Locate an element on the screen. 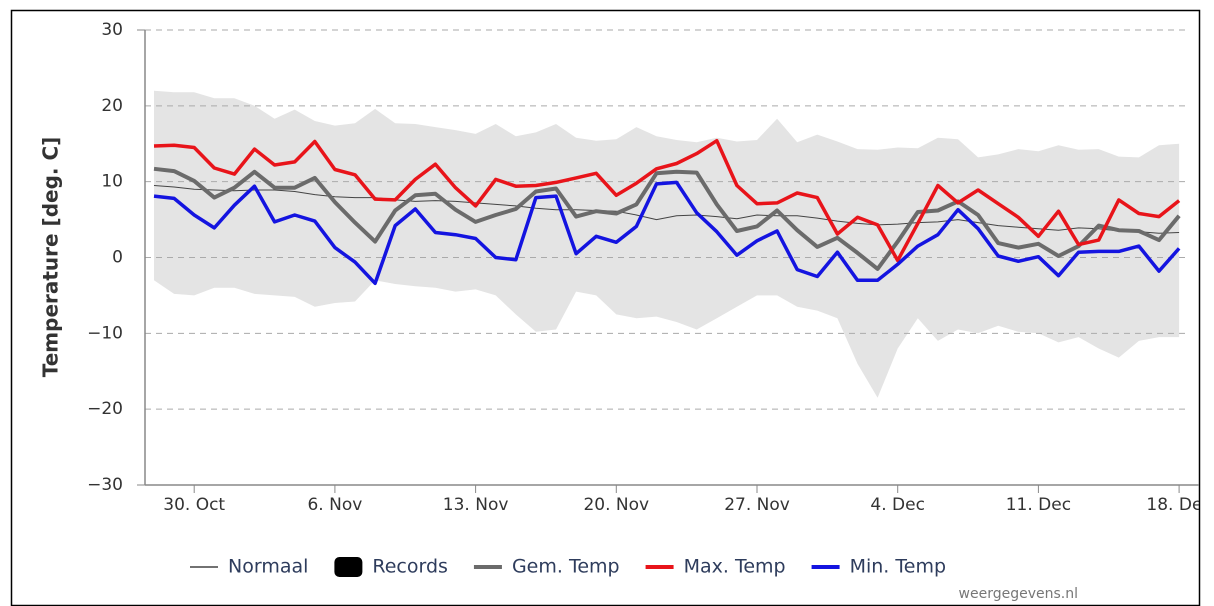  credit: weergegevens.nl is located at coordinates (1018, 594).